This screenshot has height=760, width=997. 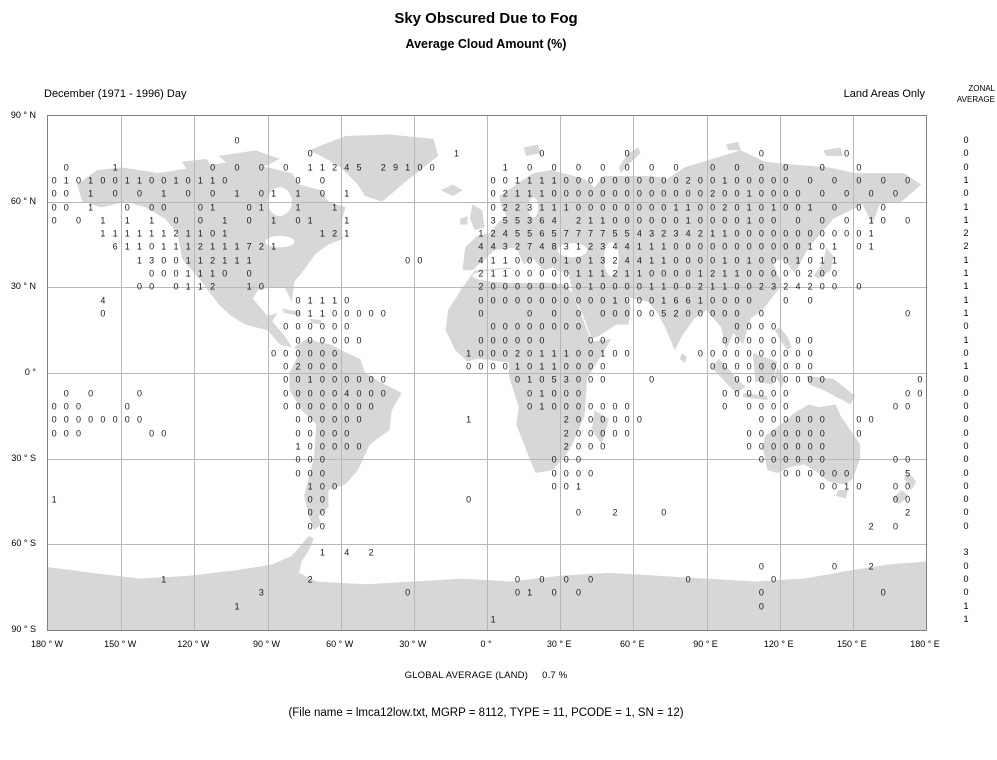 What do you see at coordinates (676, 300) in the screenshot?
I see `grid-cell-value: 6` at bounding box center [676, 300].